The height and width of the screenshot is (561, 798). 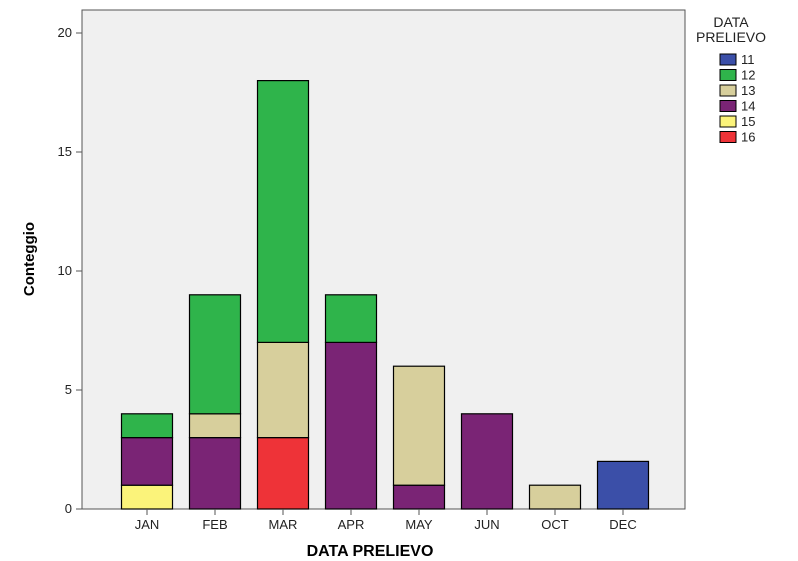 I want to click on x-tick-label: JAN, so click(x=147, y=524).